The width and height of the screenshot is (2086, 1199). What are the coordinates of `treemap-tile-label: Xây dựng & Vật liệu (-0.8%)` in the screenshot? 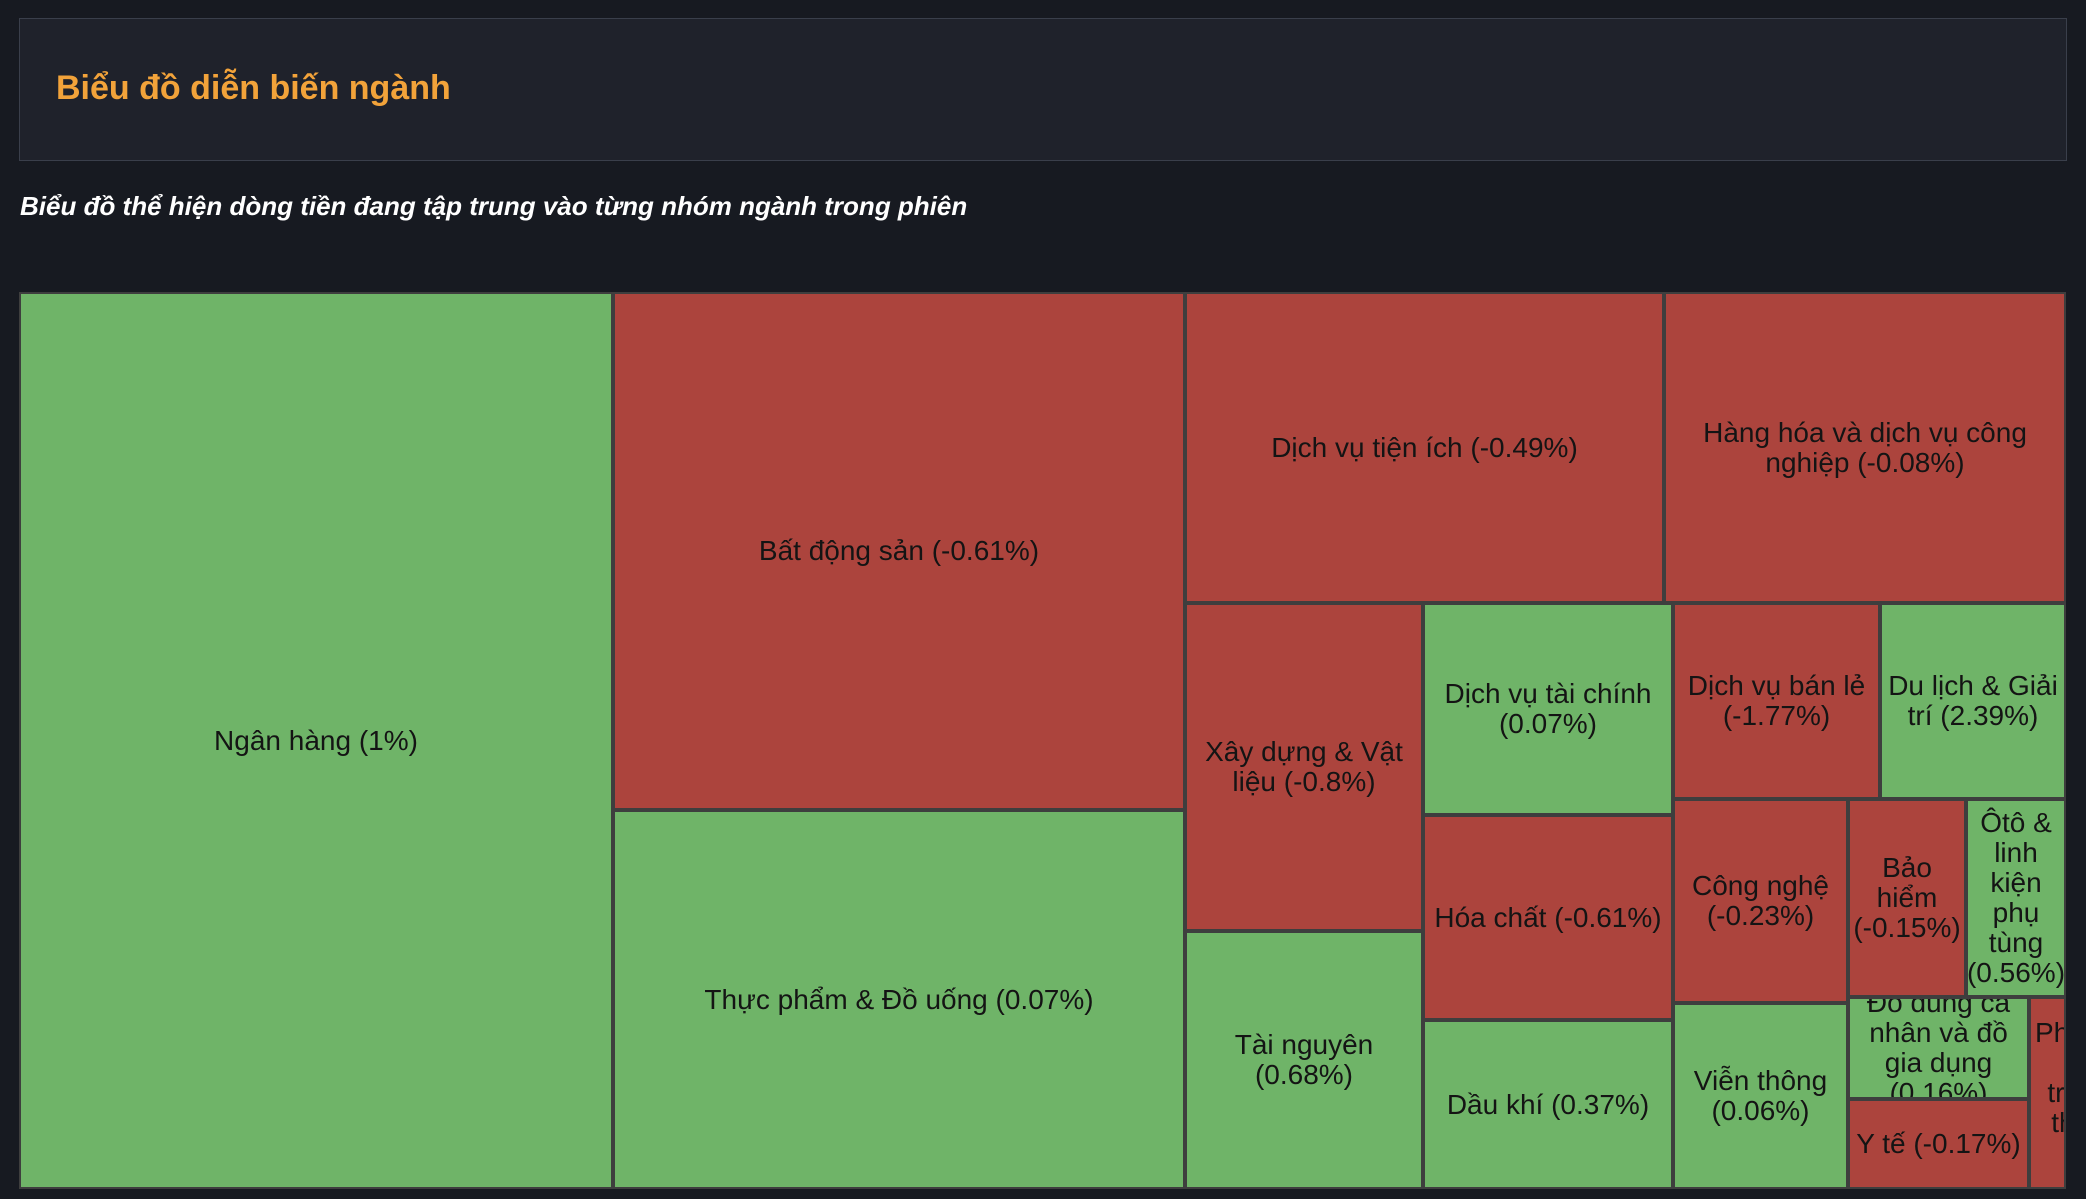 It's located at (1304, 766).